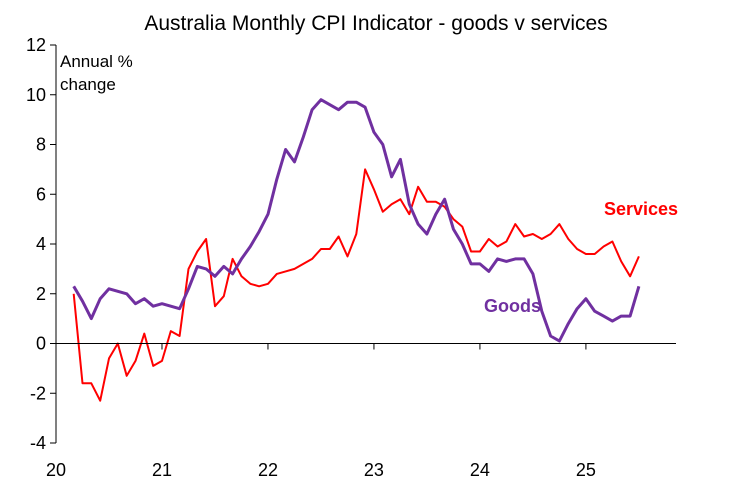  I want to click on y-tick-label: -2, so click(38, 393).